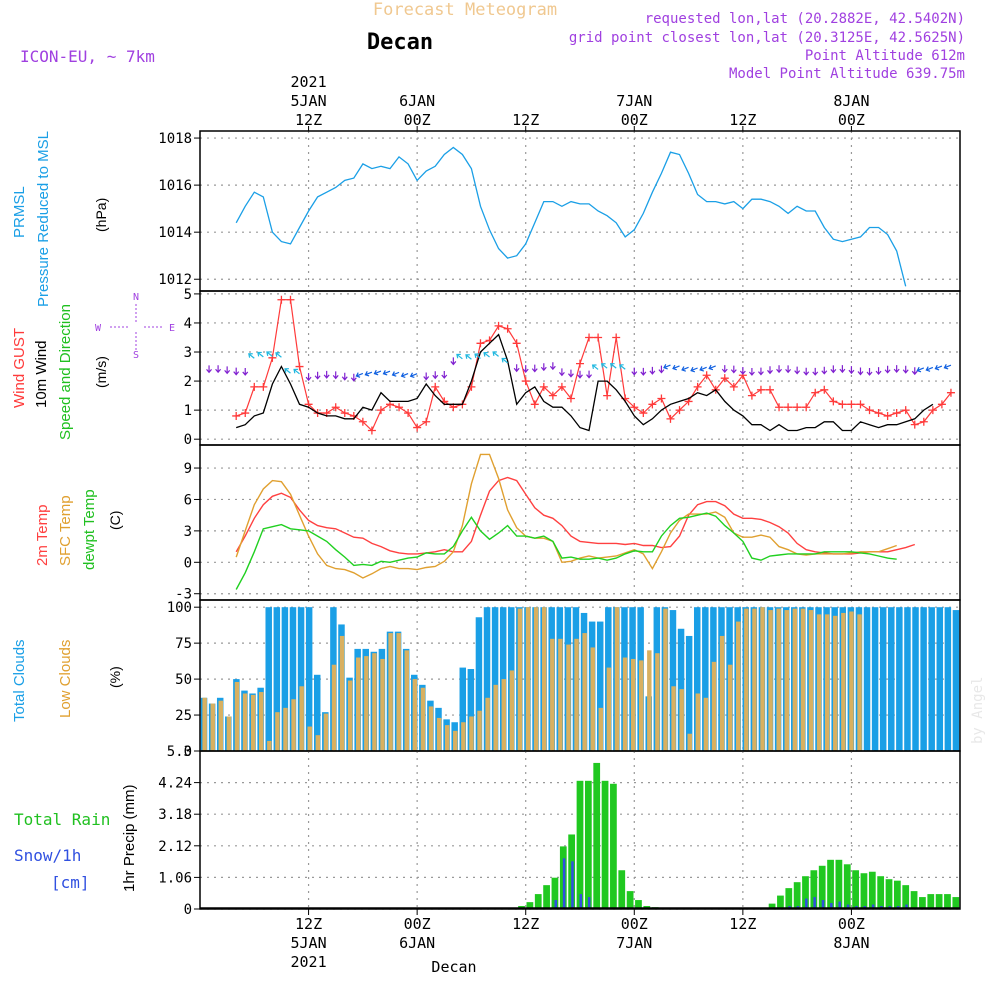 The image size is (1000, 1000). I want to click on credit-watermark: by Angel, so click(978, 710).